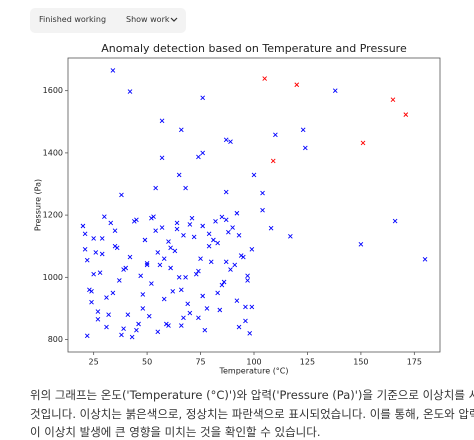 The height and width of the screenshot is (440, 474). I want to click on status-text: Finished working, so click(73, 19).